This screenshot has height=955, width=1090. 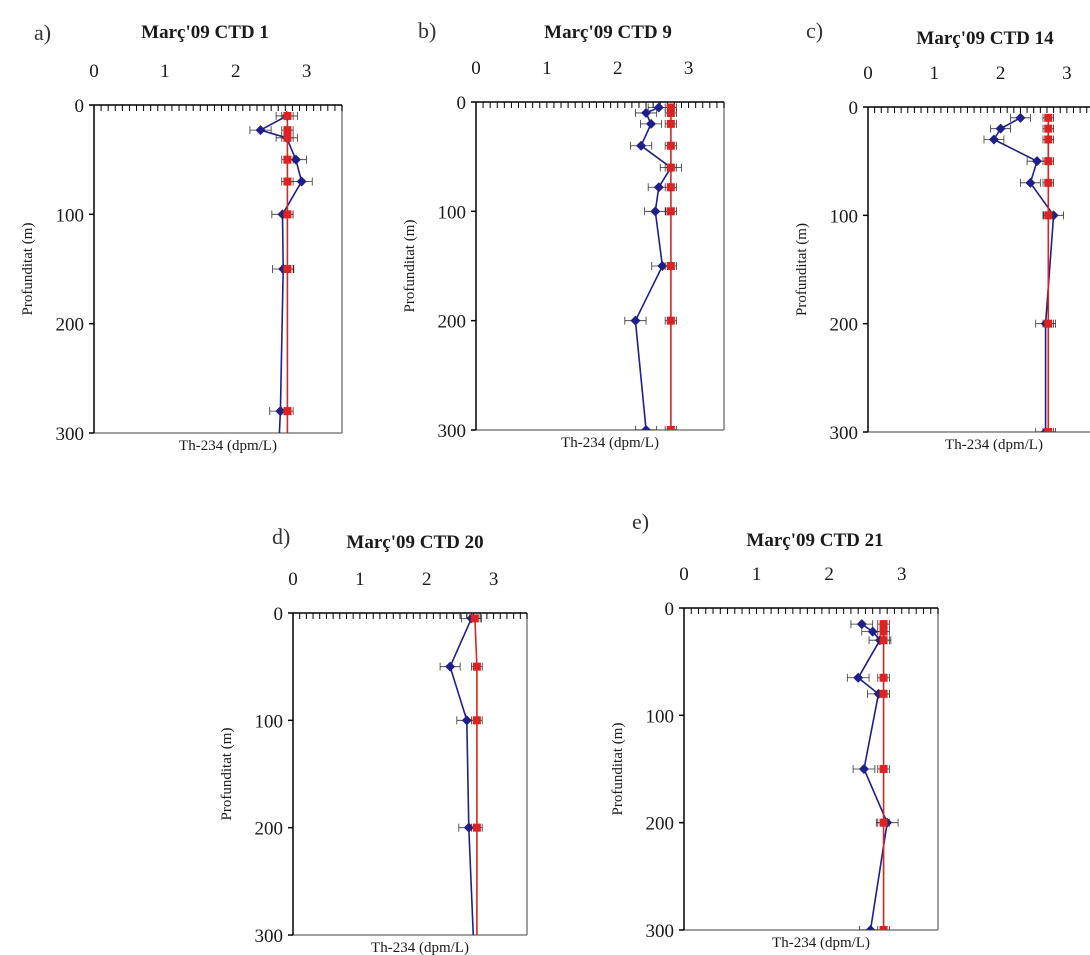 I want to click on th234-line, so click(x=653, y=268).